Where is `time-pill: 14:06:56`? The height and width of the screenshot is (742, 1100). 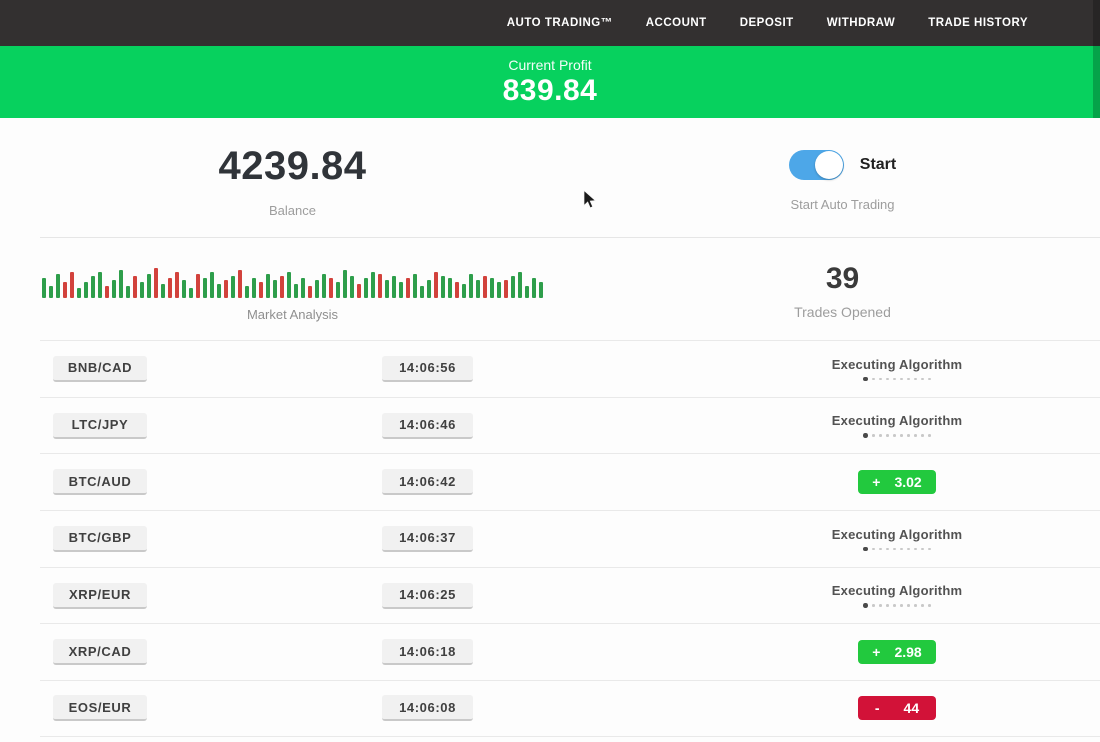 time-pill: 14:06:56 is located at coordinates (427, 368).